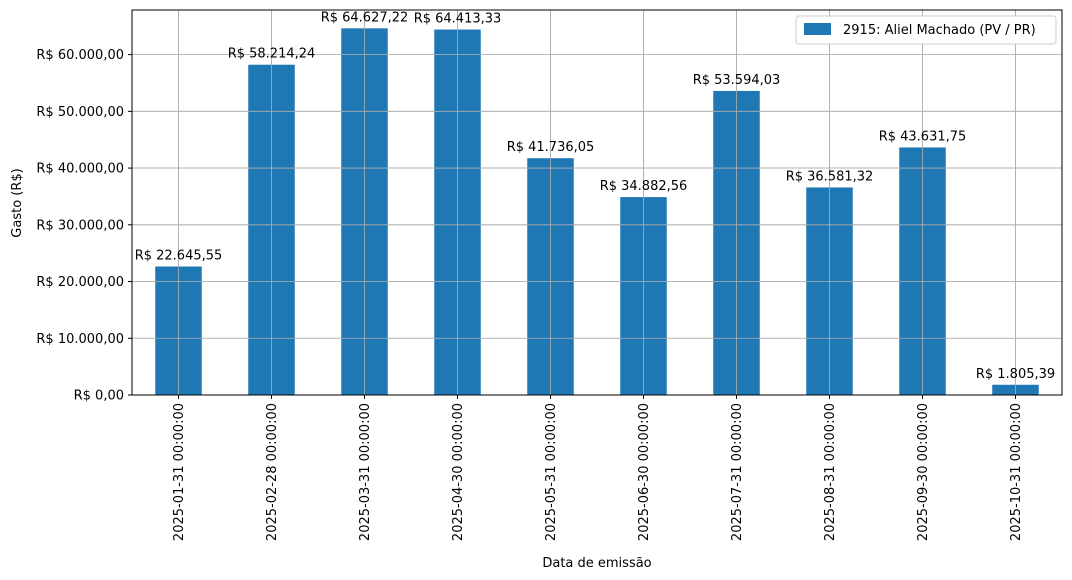  What do you see at coordinates (458, 19) in the screenshot?
I see `data-label: R$ 64.413,33` at bounding box center [458, 19].